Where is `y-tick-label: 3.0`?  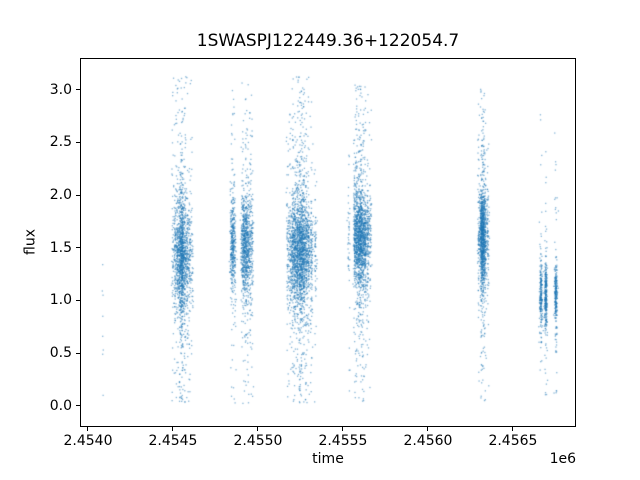
y-tick-label: 3.0 is located at coordinates (60, 89).